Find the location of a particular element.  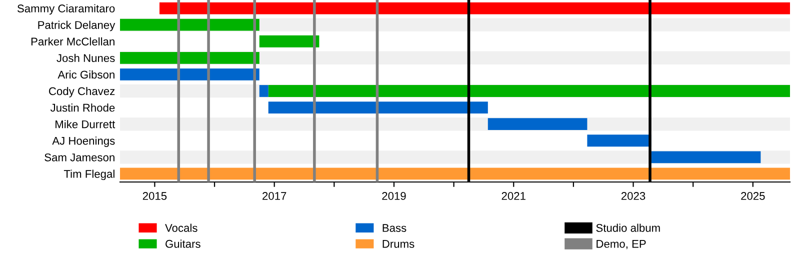

legend-label: Bass is located at coordinates (394, 228).